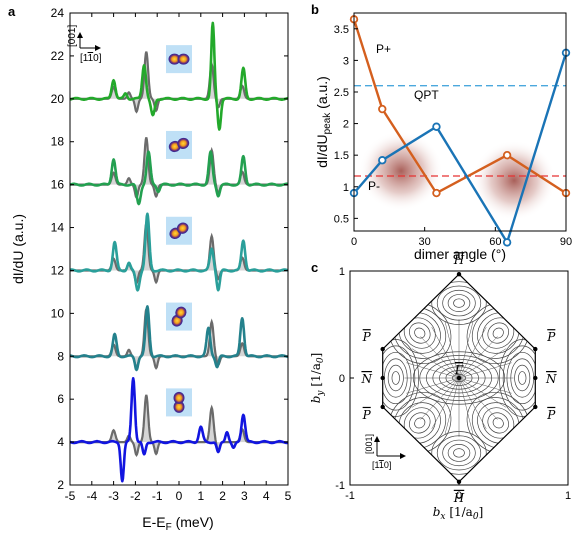 This screenshot has height=540, width=581. I want to click on x-tick-label: -2, so click(135, 496).